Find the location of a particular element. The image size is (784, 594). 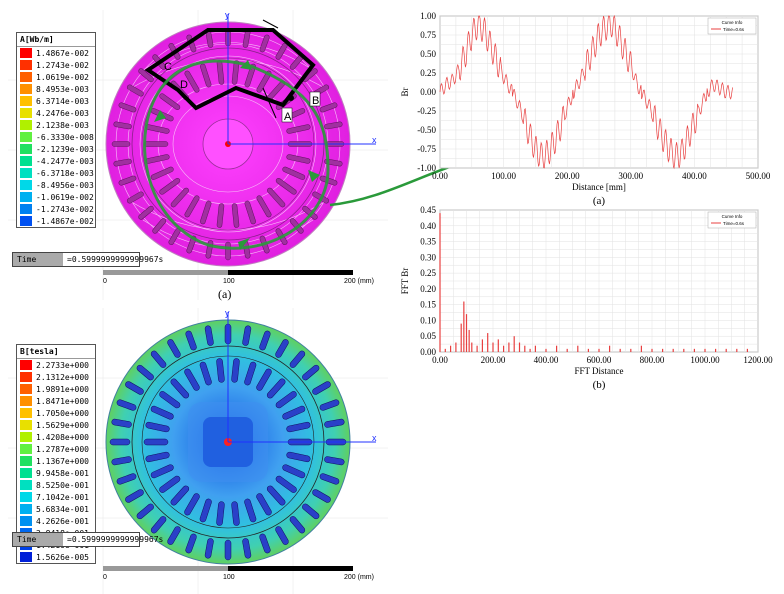

marker-a: A is located at coordinates (288, 117).